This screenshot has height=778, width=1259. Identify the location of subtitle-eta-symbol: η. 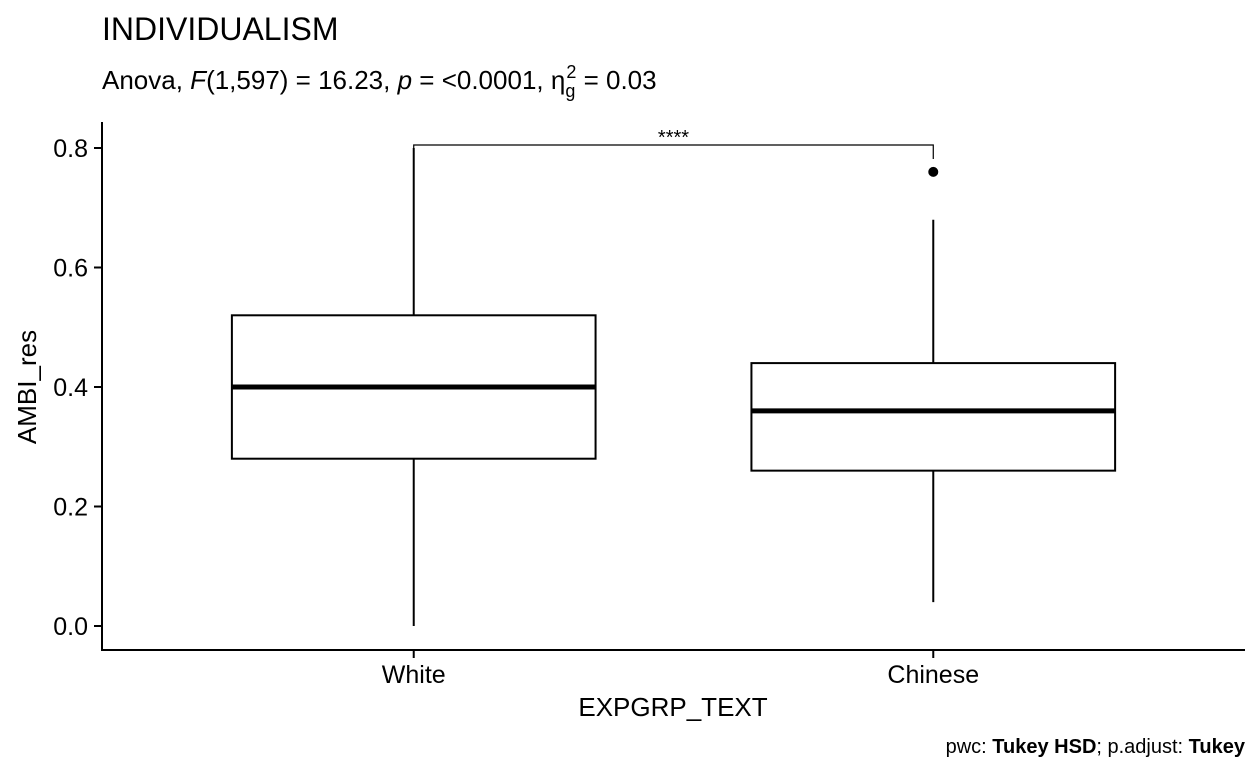
(558, 80).